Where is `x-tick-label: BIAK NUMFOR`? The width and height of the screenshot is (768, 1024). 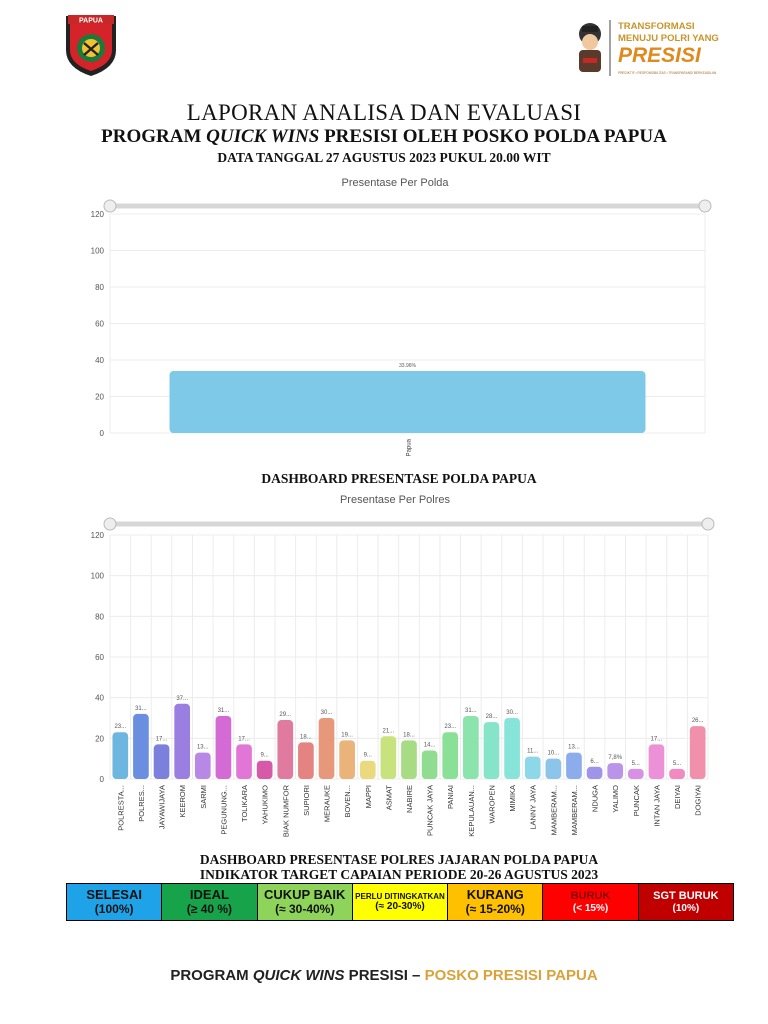
x-tick-label: BIAK NUMFOR is located at coordinates (285, 810).